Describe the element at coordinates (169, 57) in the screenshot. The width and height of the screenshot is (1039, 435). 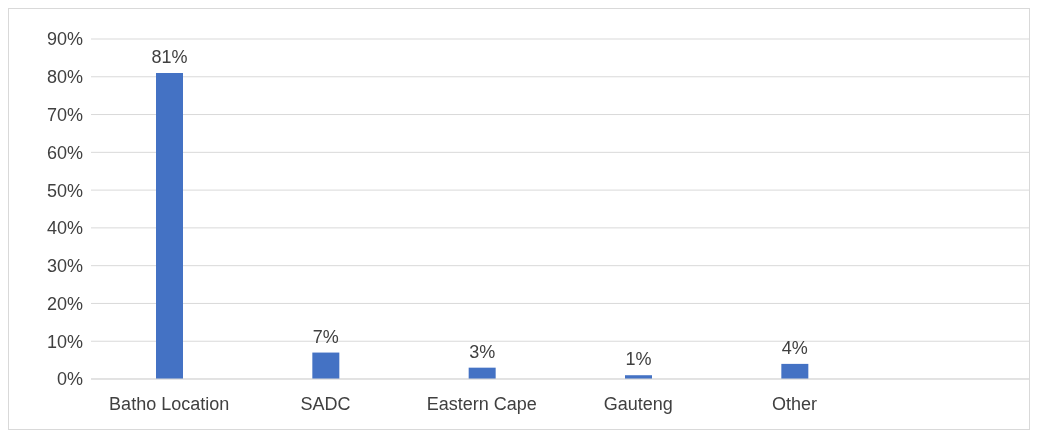
I see `data-label: 81%` at that location.